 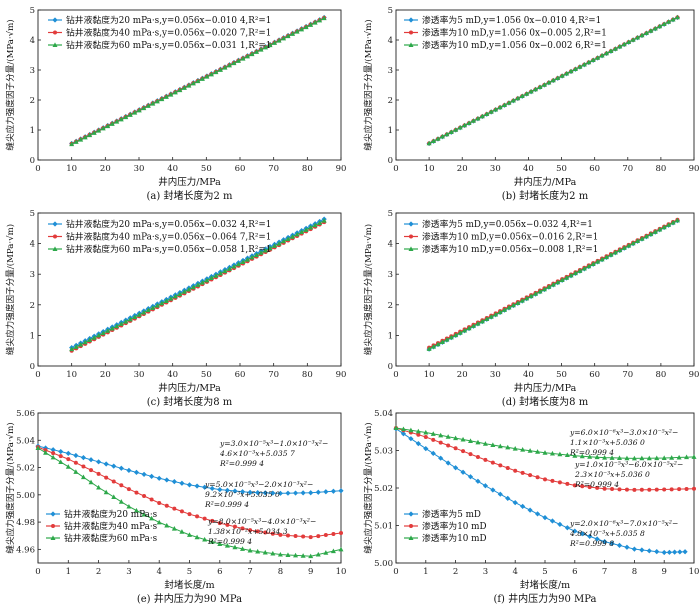 What do you see at coordinates (411, 20) in the screenshot?
I see `legend-marker` at bounding box center [411, 20].